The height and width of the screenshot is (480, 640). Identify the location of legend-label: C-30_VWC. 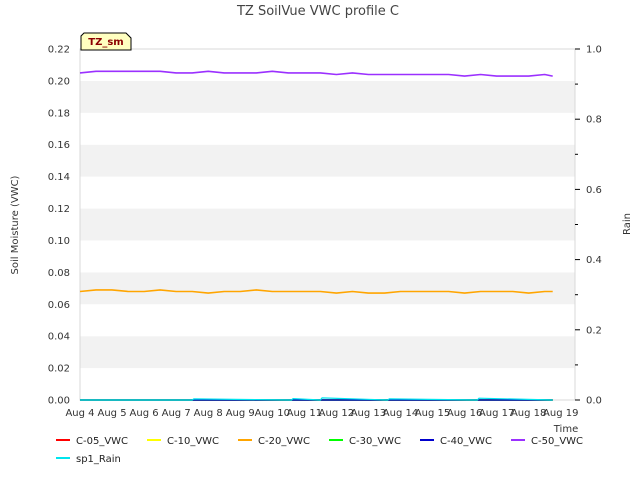
(375, 441).